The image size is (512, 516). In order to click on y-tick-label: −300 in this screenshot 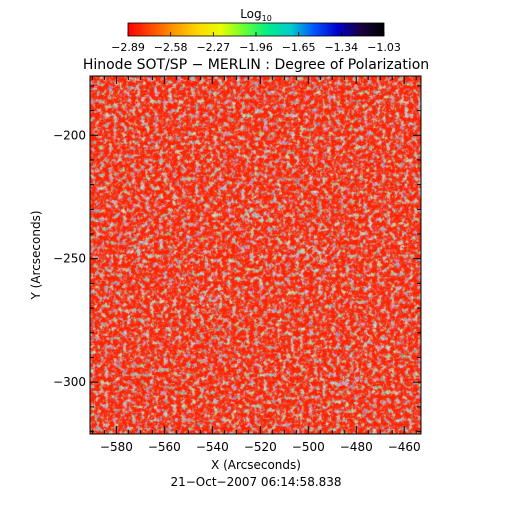, I will do `click(69, 382)`.